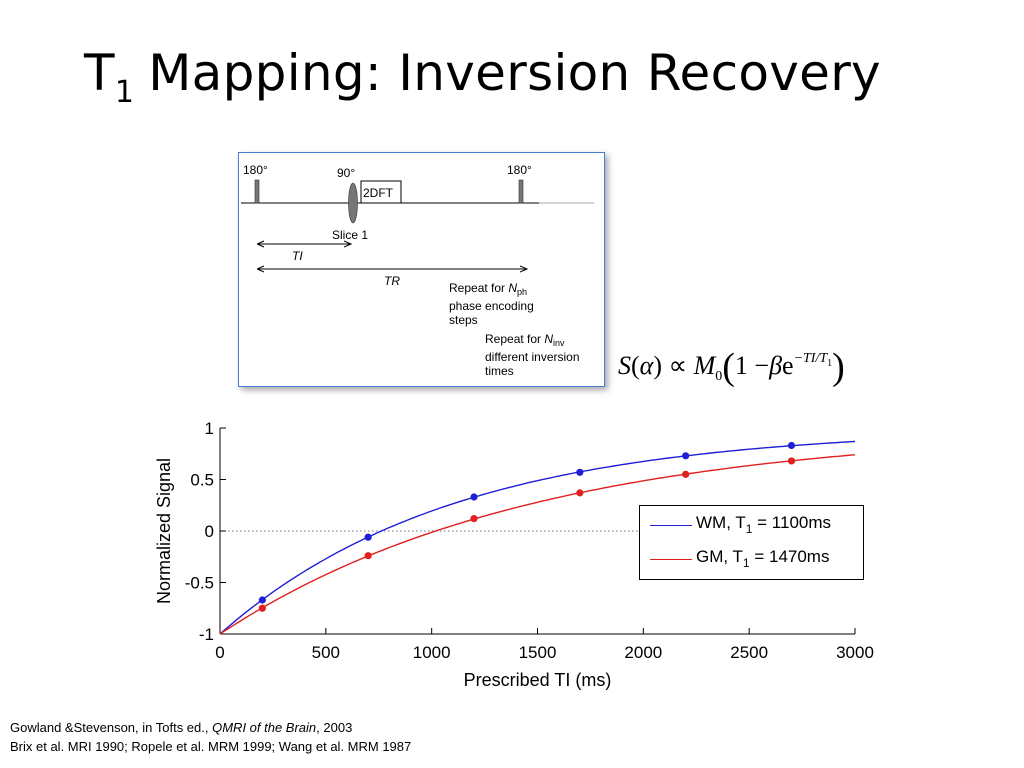 The image size is (1024, 768). What do you see at coordinates (463, 320) in the screenshot?
I see `repeat-ph-line3: steps` at bounding box center [463, 320].